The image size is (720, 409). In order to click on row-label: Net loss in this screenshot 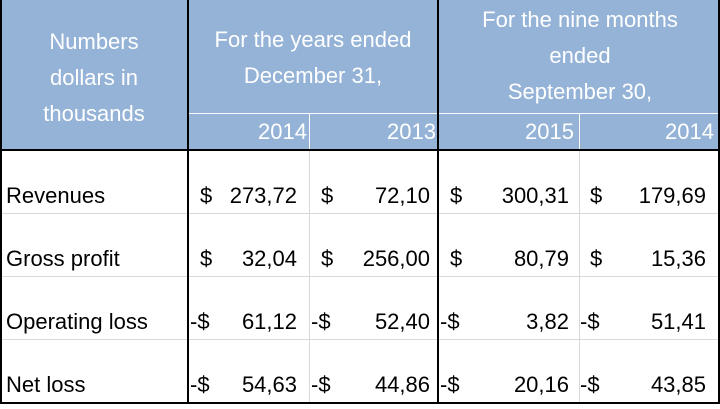, I will do `click(46, 384)`.